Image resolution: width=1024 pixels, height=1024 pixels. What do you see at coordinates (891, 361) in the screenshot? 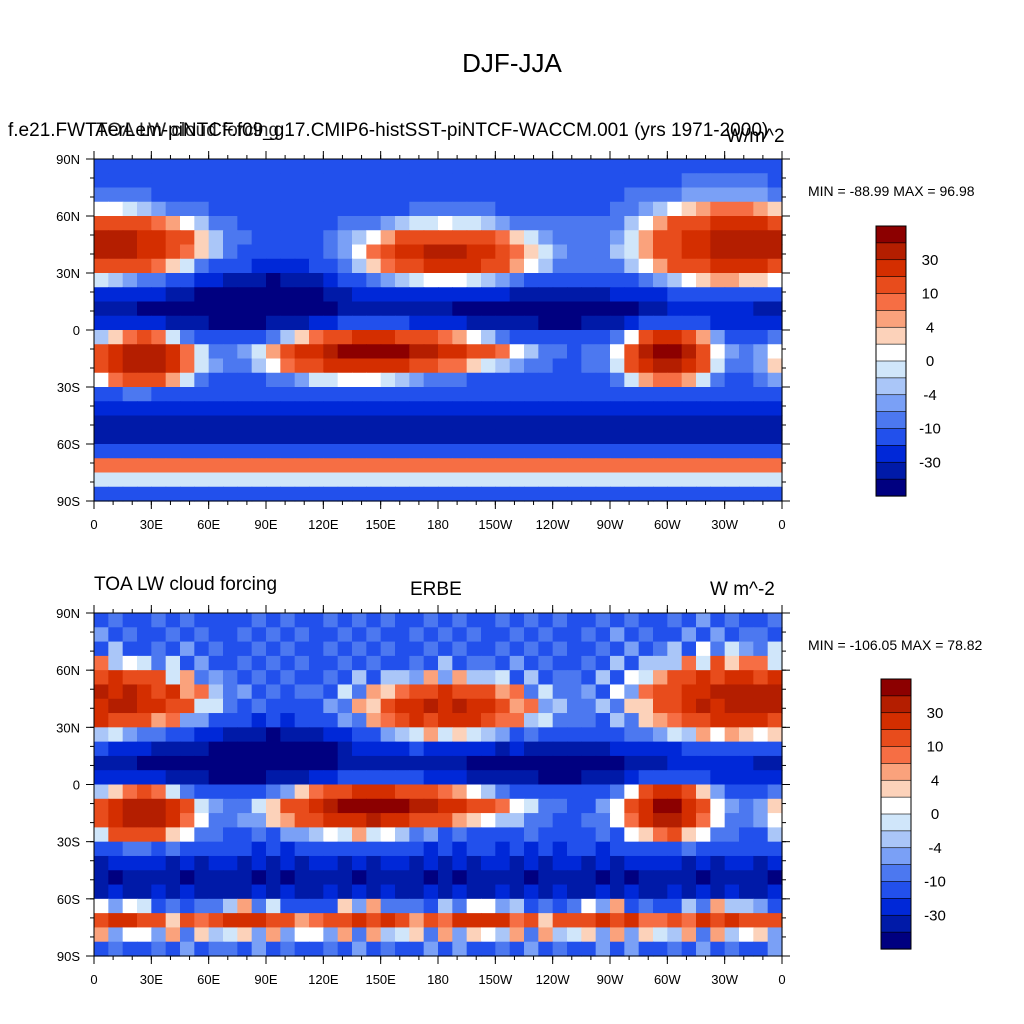
I see `colorbar-frame` at bounding box center [891, 361].